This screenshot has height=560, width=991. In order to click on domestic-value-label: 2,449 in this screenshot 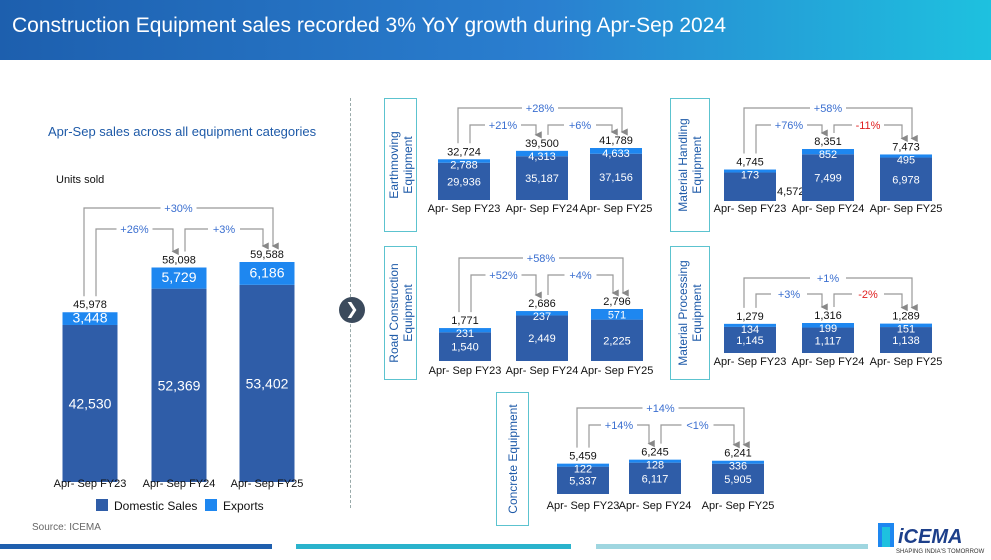, I will do `click(542, 339)`.